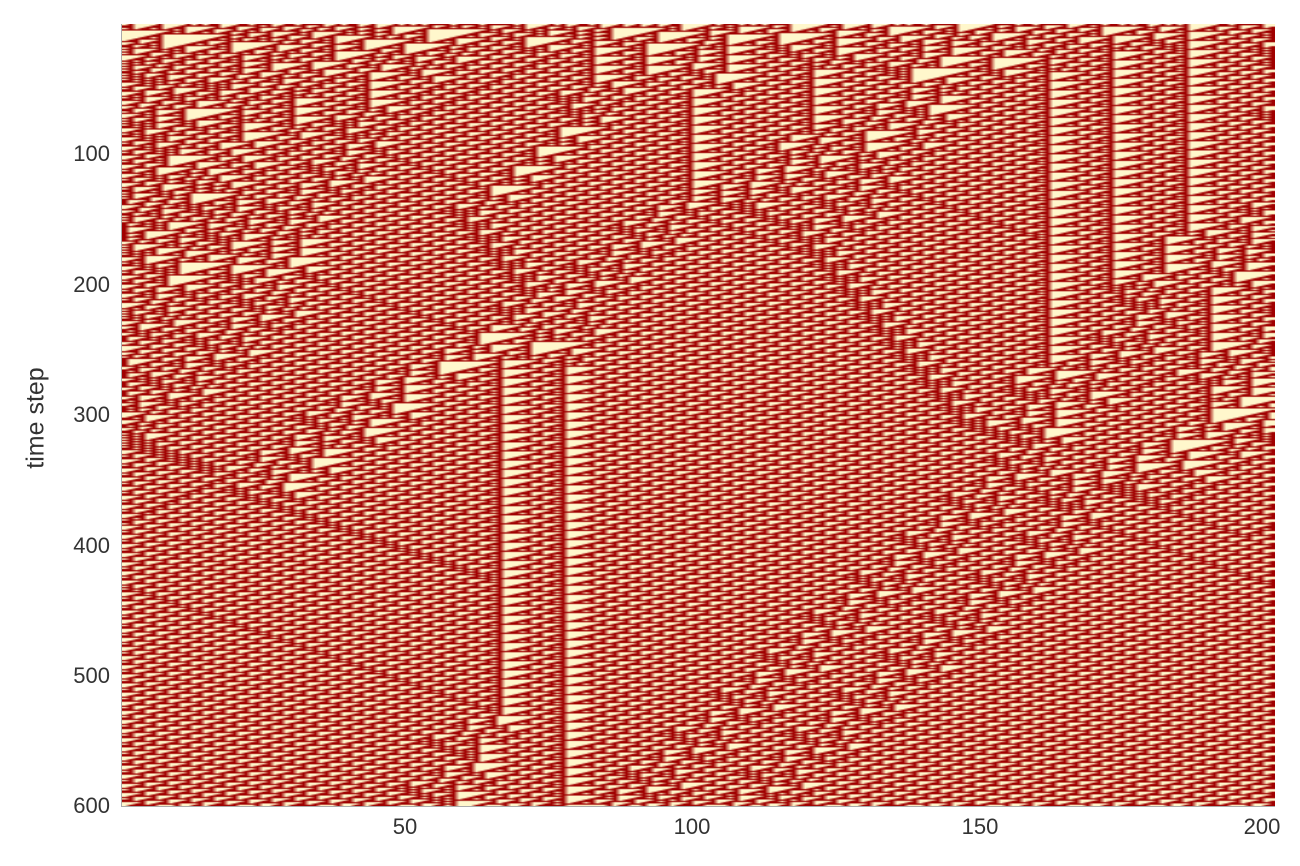 The image size is (1300, 866). I want to click on x-tick-label: 200, so click(1262, 826).